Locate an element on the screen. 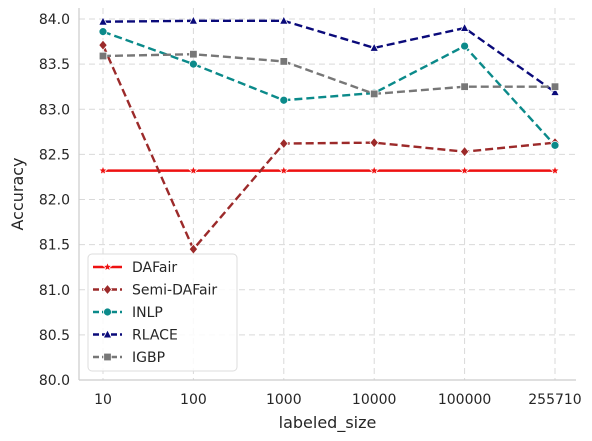  x-tick-label: 10 is located at coordinates (103, 400).